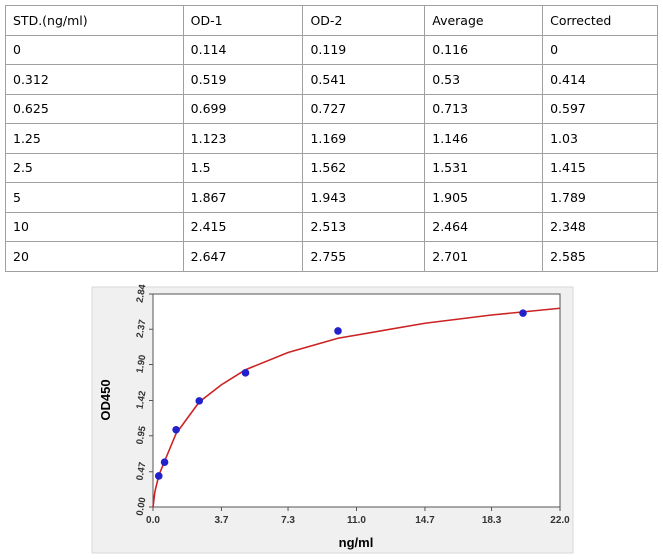 The width and height of the screenshot is (663, 559). What do you see at coordinates (484, 197) in the screenshot?
I see `table-cell: 1.905` at bounding box center [484, 197].